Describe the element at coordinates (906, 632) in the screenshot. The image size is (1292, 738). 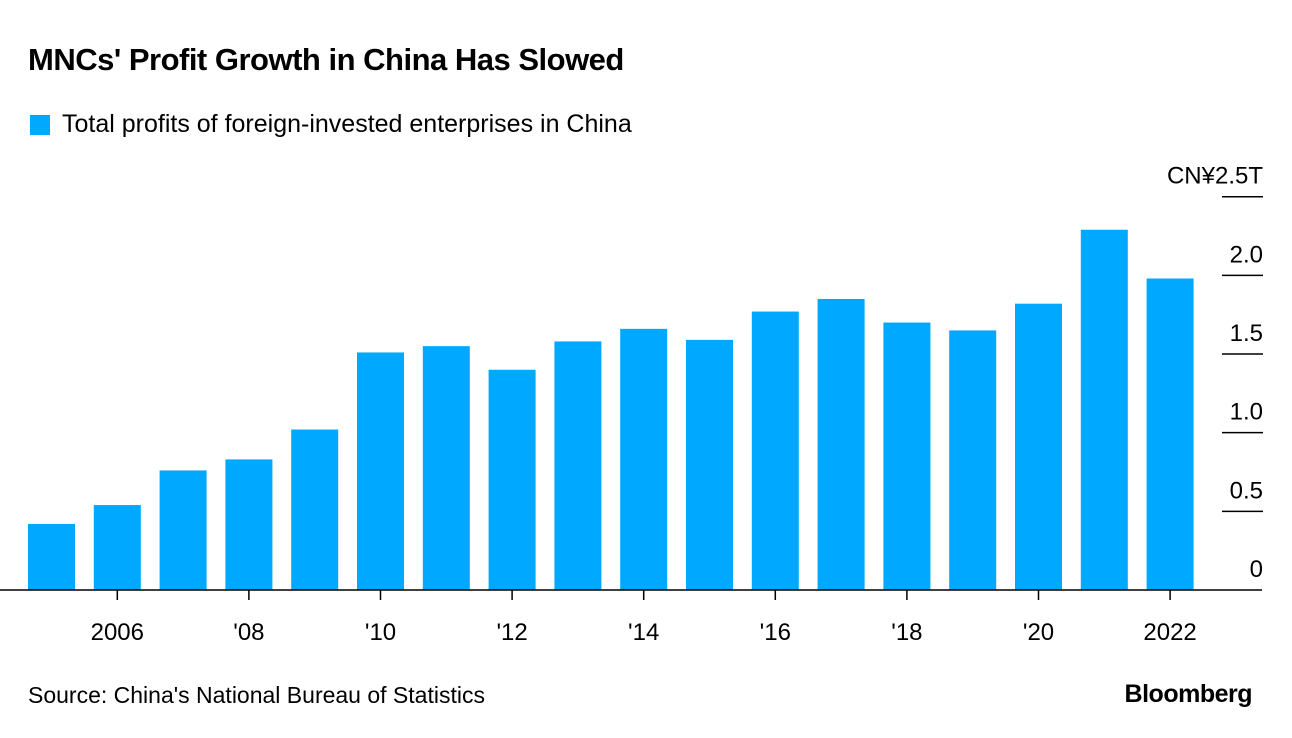
I see `x-tick-label: '18` at that location.